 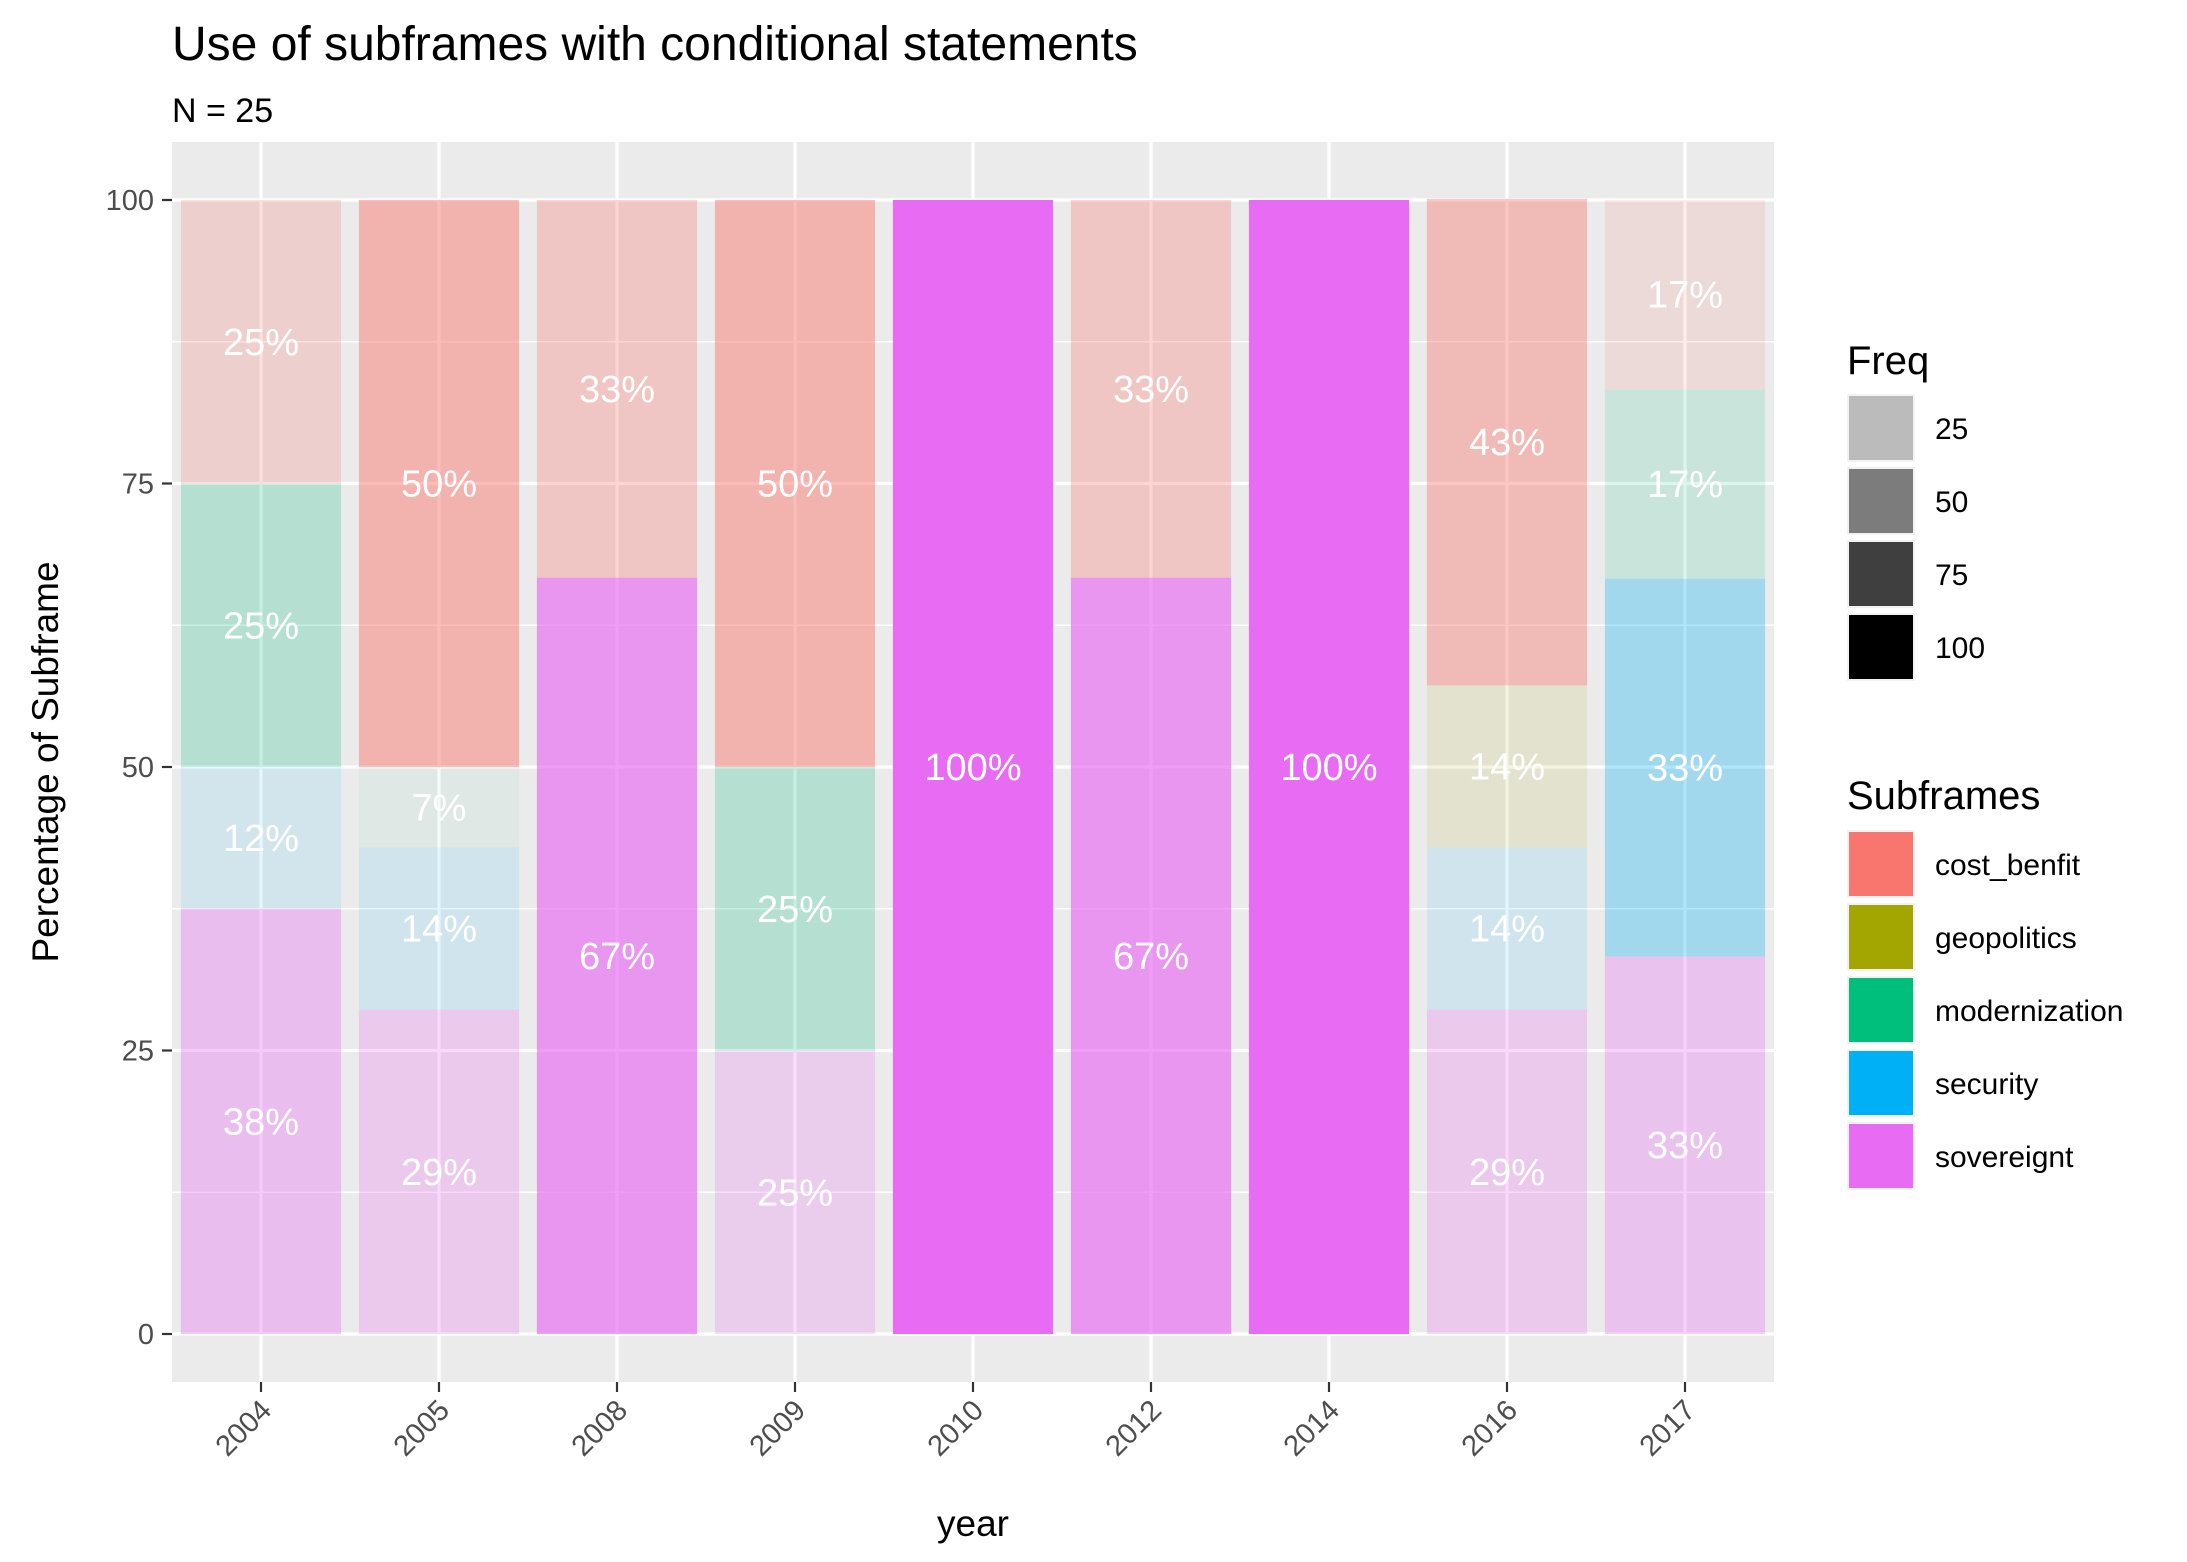 I want to click on data-label-modernization-2004: 25%, so click(x=261, y=626).